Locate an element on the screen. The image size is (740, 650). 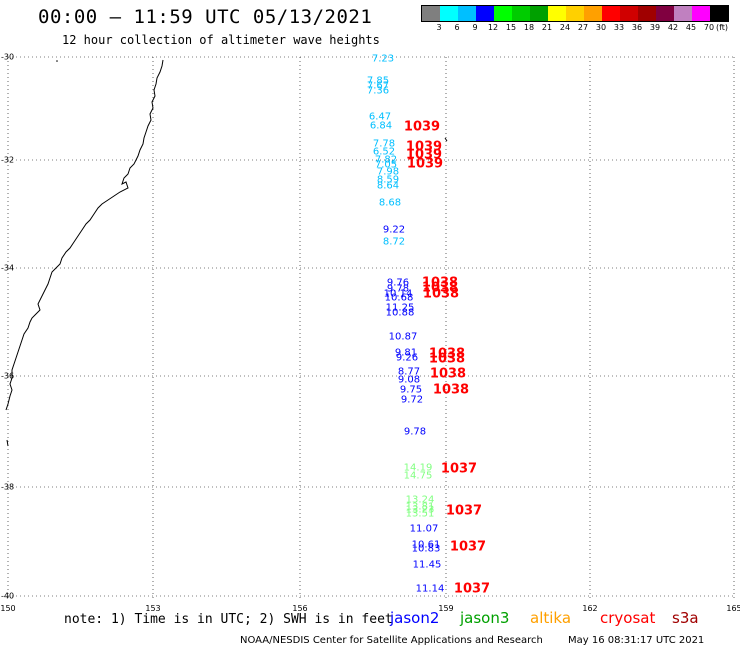
generated-timestamp: May 16 08:31:17 UTC 2021 is located at coordinates (636, 640).